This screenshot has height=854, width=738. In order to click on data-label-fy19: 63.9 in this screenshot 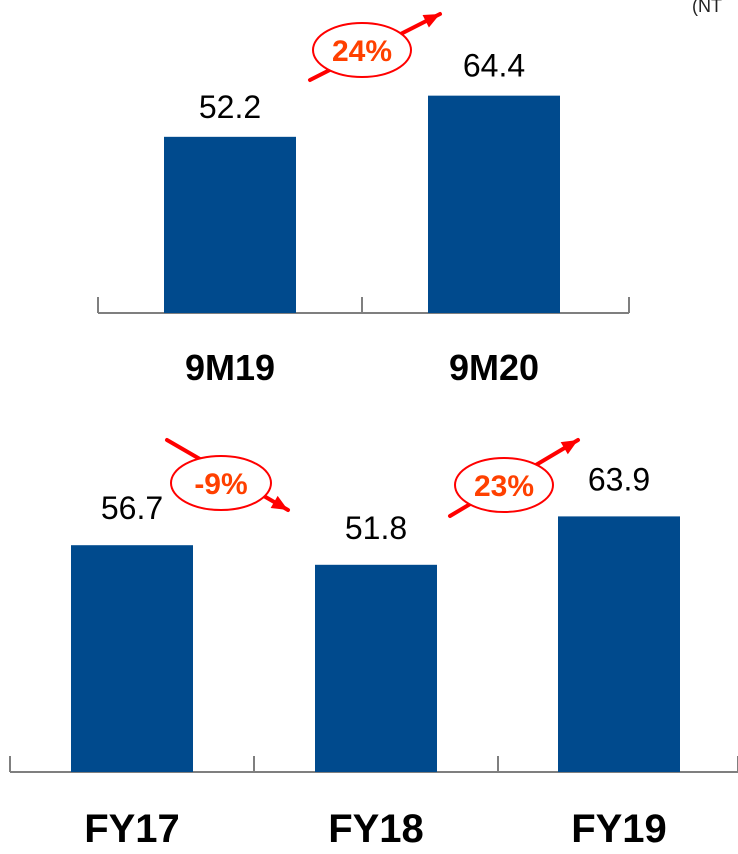, I will do `click(619, 479)`.